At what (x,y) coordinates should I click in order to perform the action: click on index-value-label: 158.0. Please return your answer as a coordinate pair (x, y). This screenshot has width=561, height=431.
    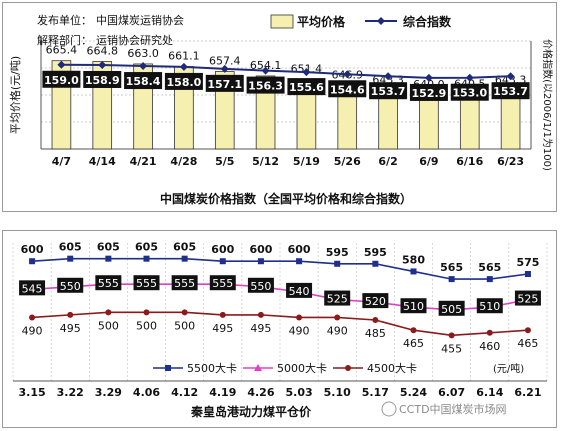
    Looking at the image, I should click on (184, 82).